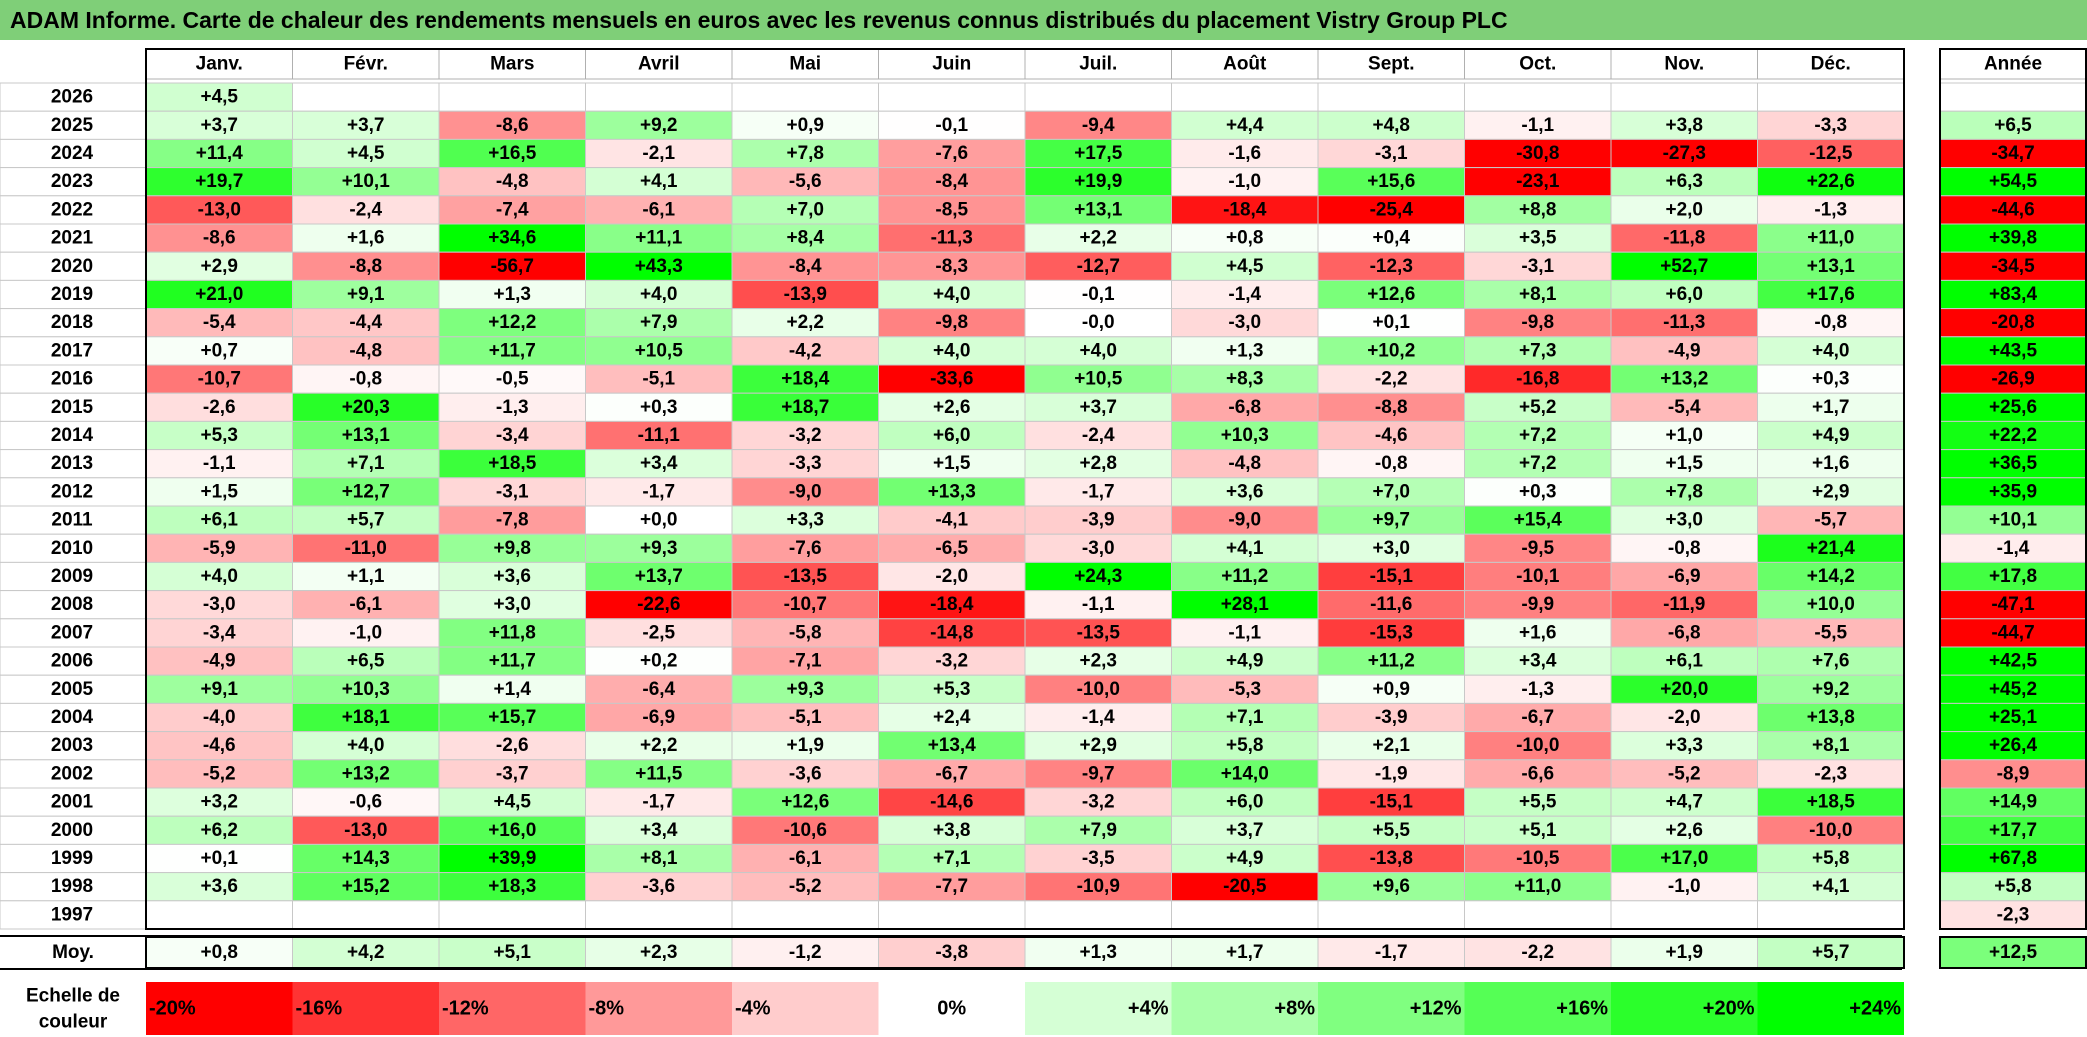  I want to click on cell-value-label: +12,2, so click(512, 322).